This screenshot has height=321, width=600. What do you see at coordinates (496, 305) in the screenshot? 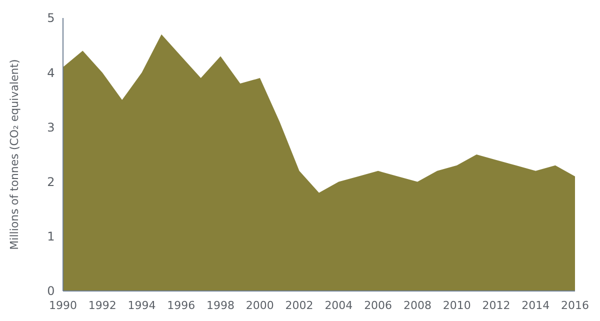
I see `x-tick-label: 2012` at bounding box center [496, 305].